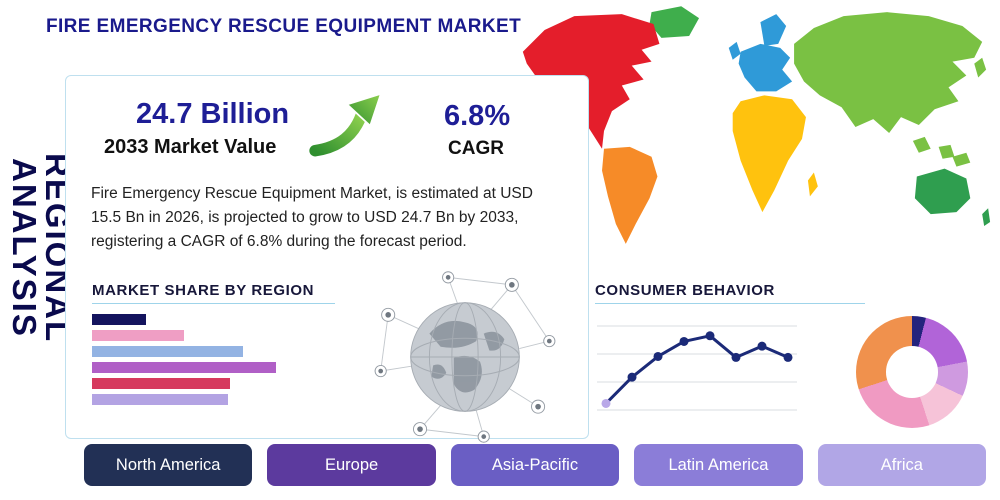 Image resolution: width=1000 pixels, height=500 pixels. I want to click on continent-greenland, so click(674, 22).